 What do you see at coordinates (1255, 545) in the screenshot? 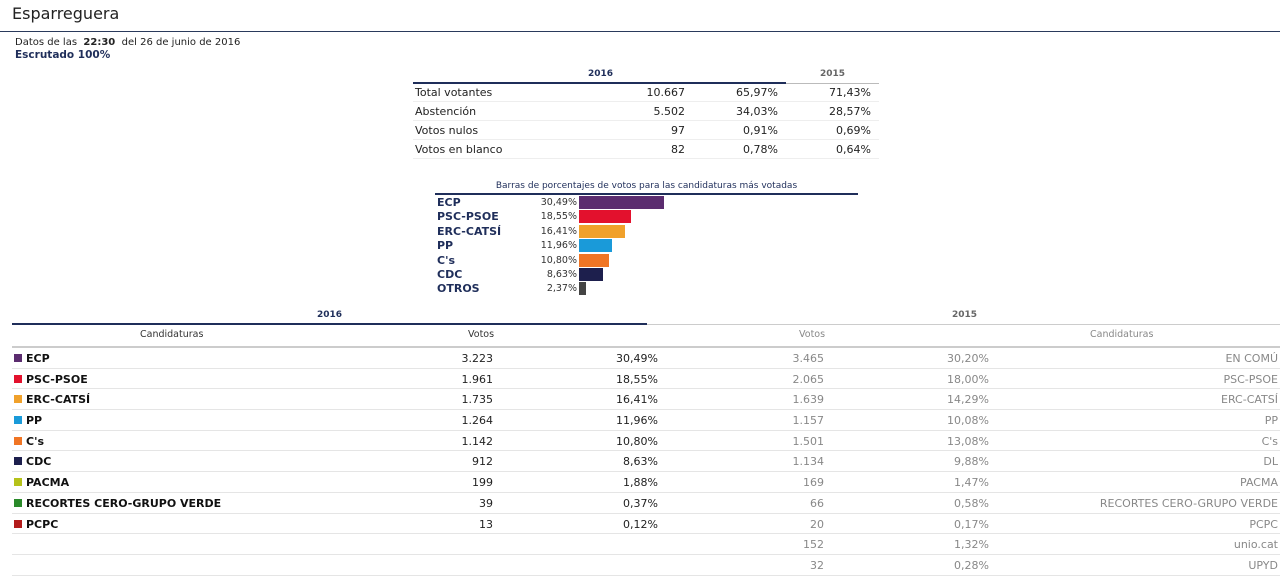
I see `party-name-2015: unio.cat` at bounding box center [1255, 545].